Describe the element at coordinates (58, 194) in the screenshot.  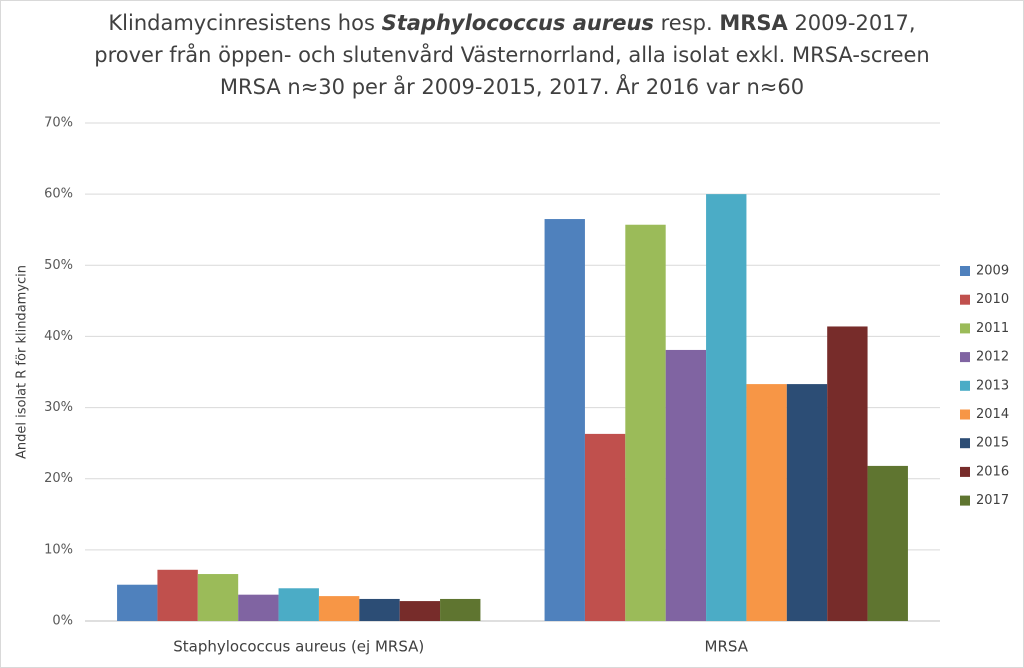
I see `y-tick-label: 60%` at that location.